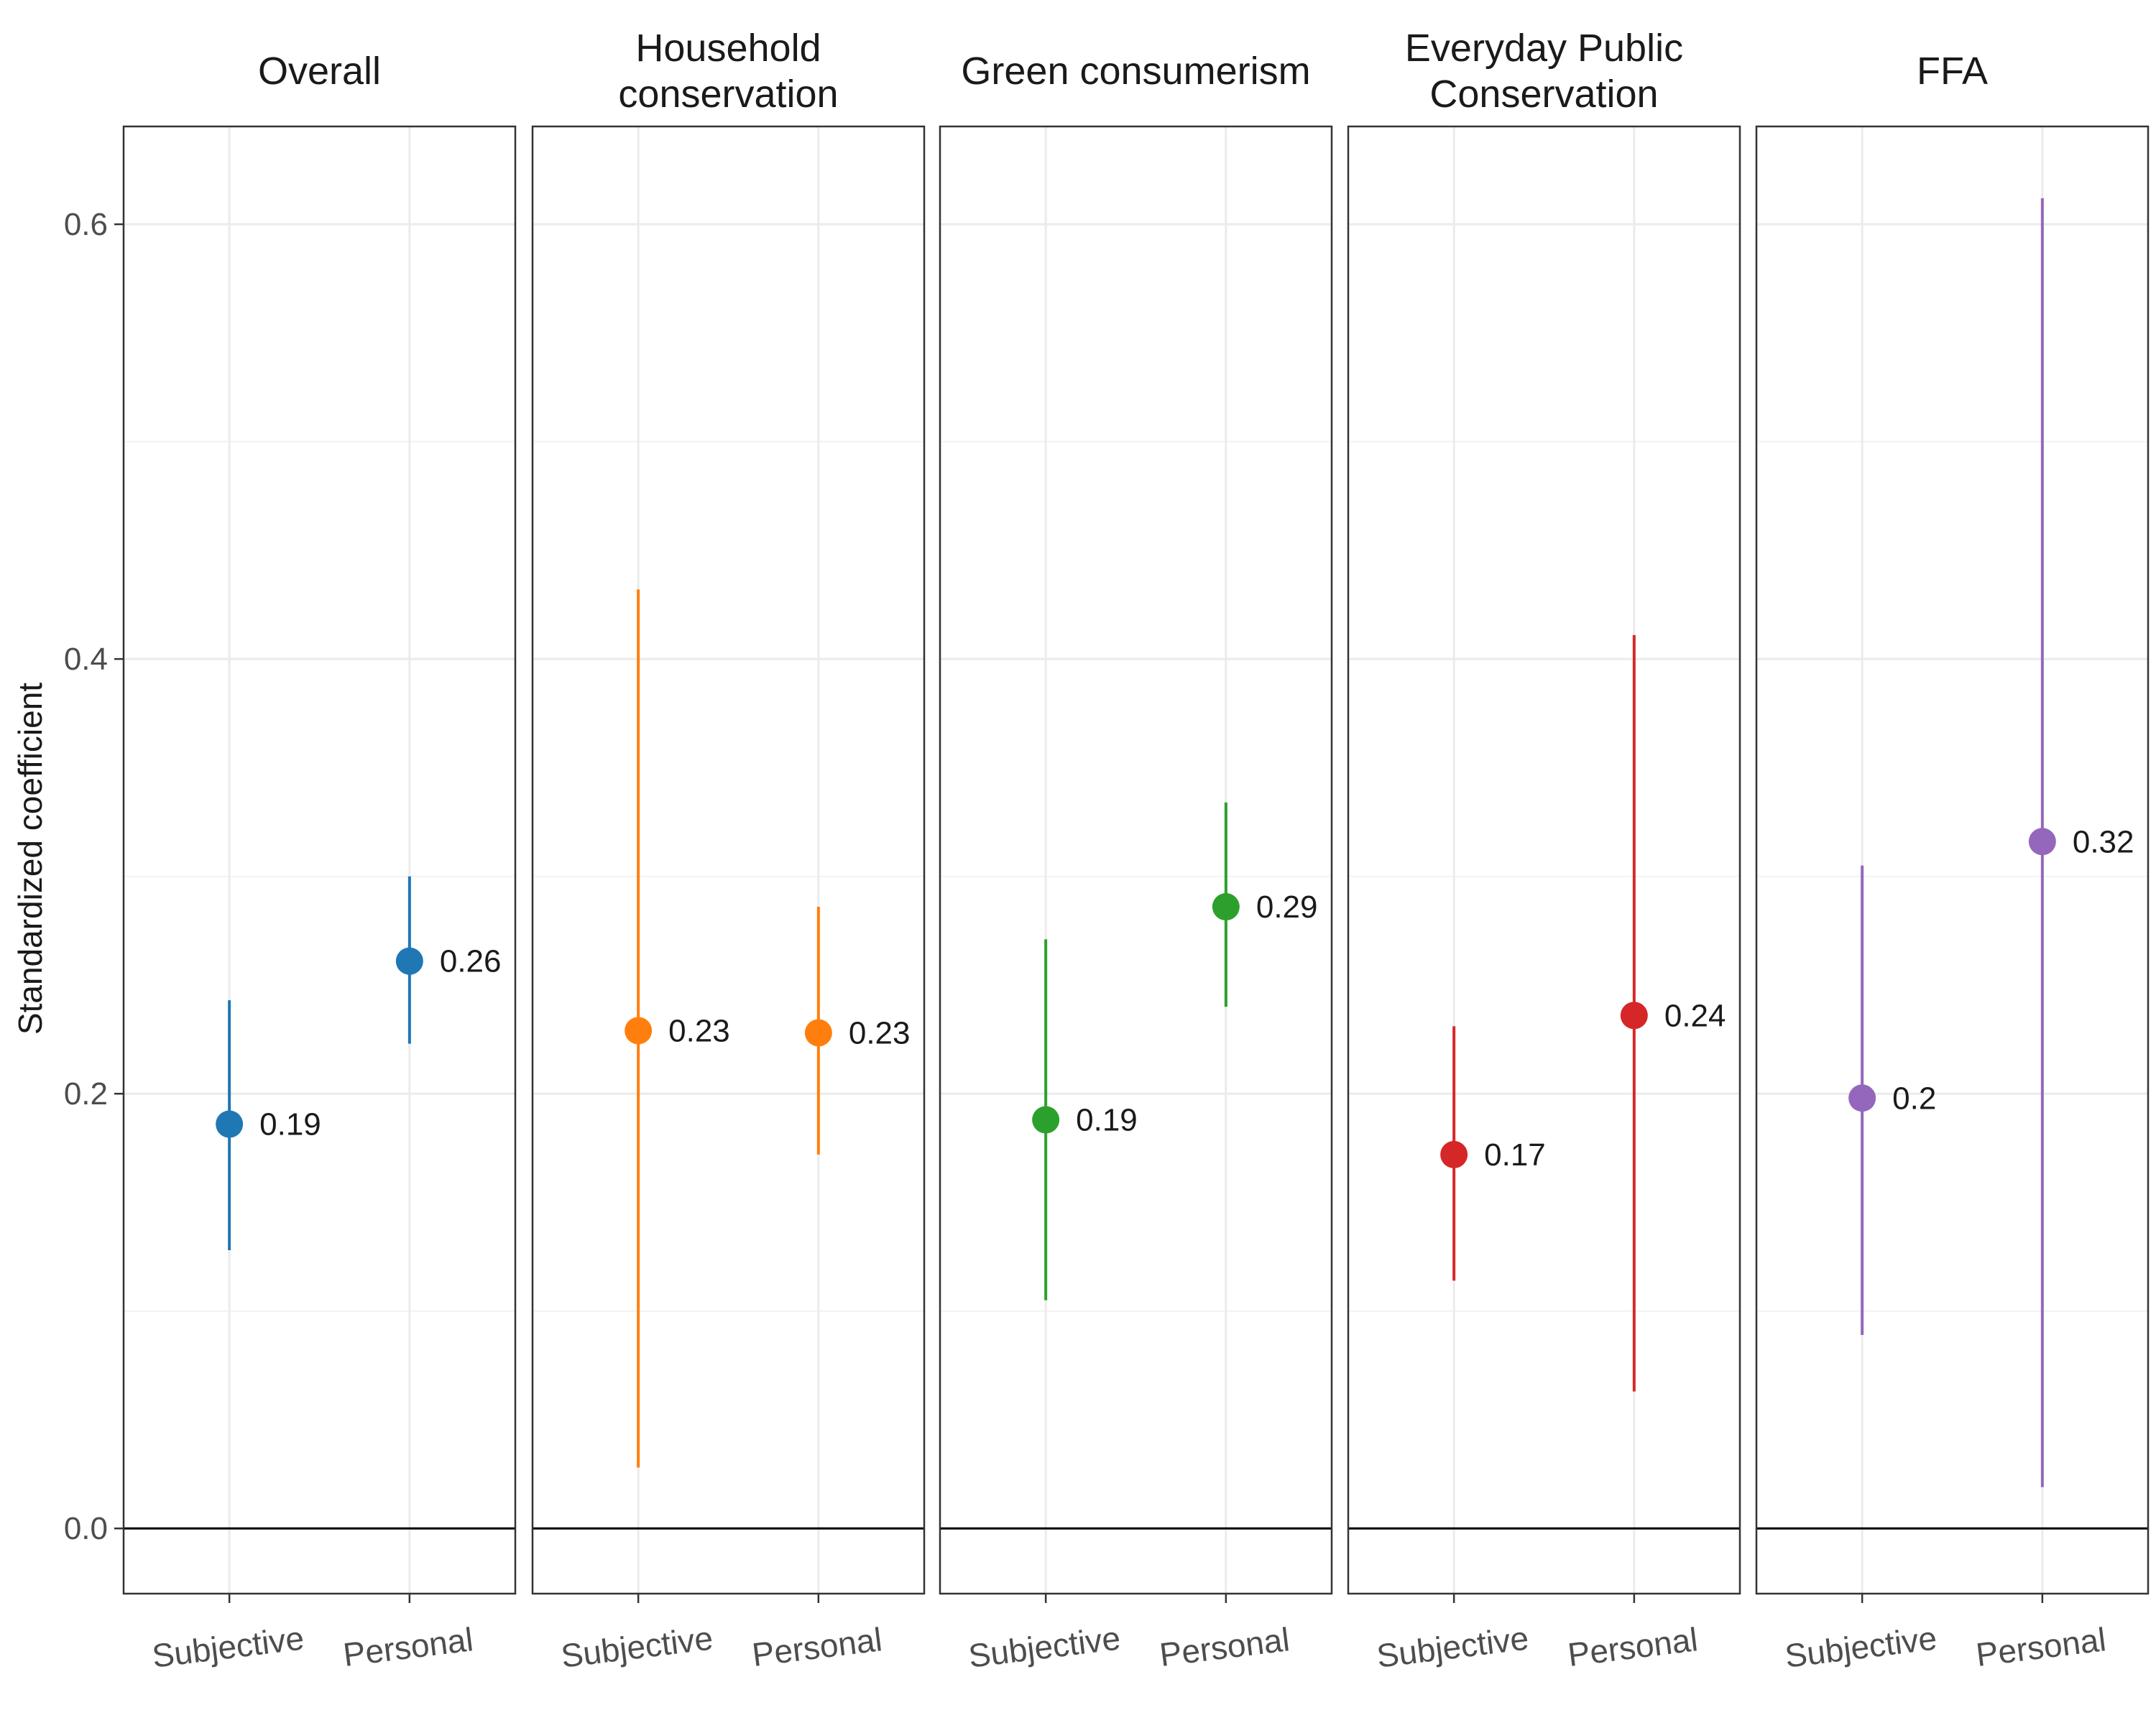 The image size is (2156, 1728). What do you see at coordinates (1544, 49) in the screenshot?
I see `panel-title: Everyday Public` at bounding box center [1544, 49].